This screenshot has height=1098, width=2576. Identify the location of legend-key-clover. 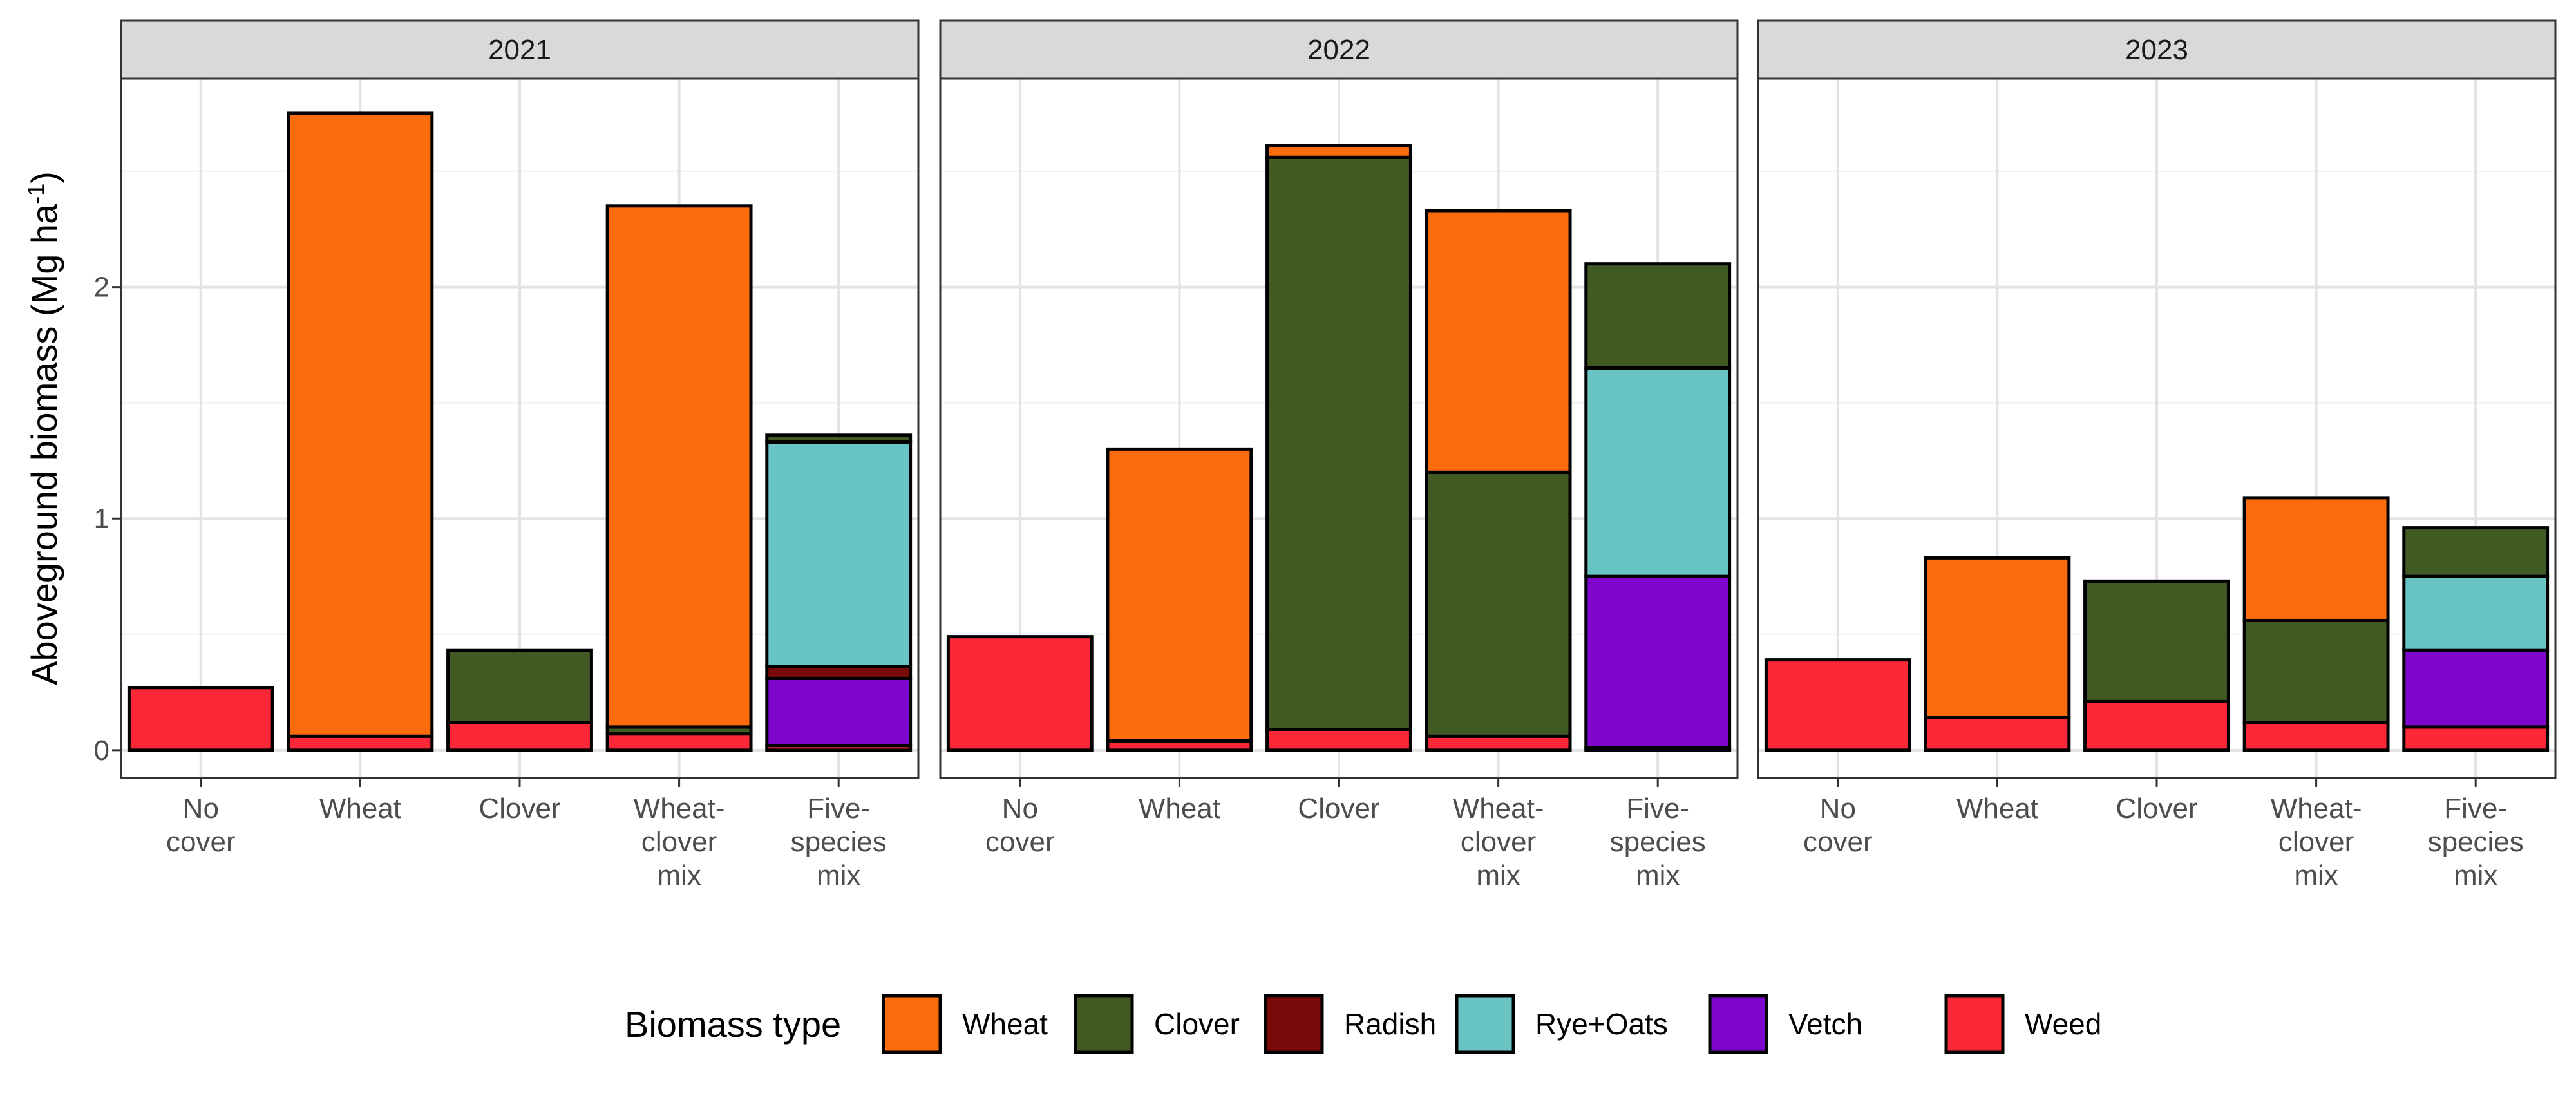
(1104, 1024).